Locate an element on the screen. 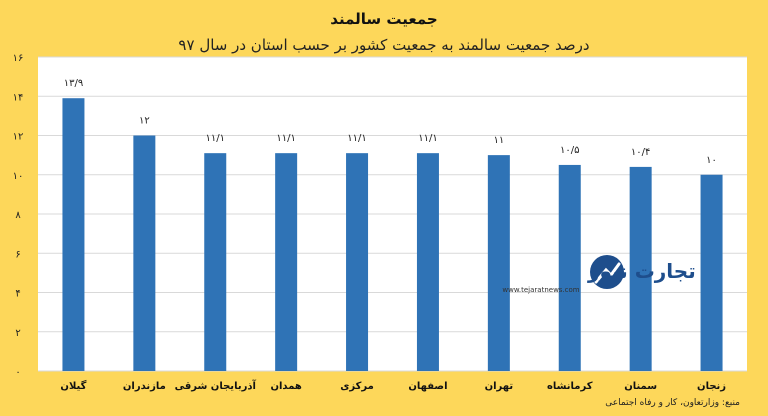 This screenshot has width=768, height=416. logo-arrow-icon is located at coordinates (607, 273).